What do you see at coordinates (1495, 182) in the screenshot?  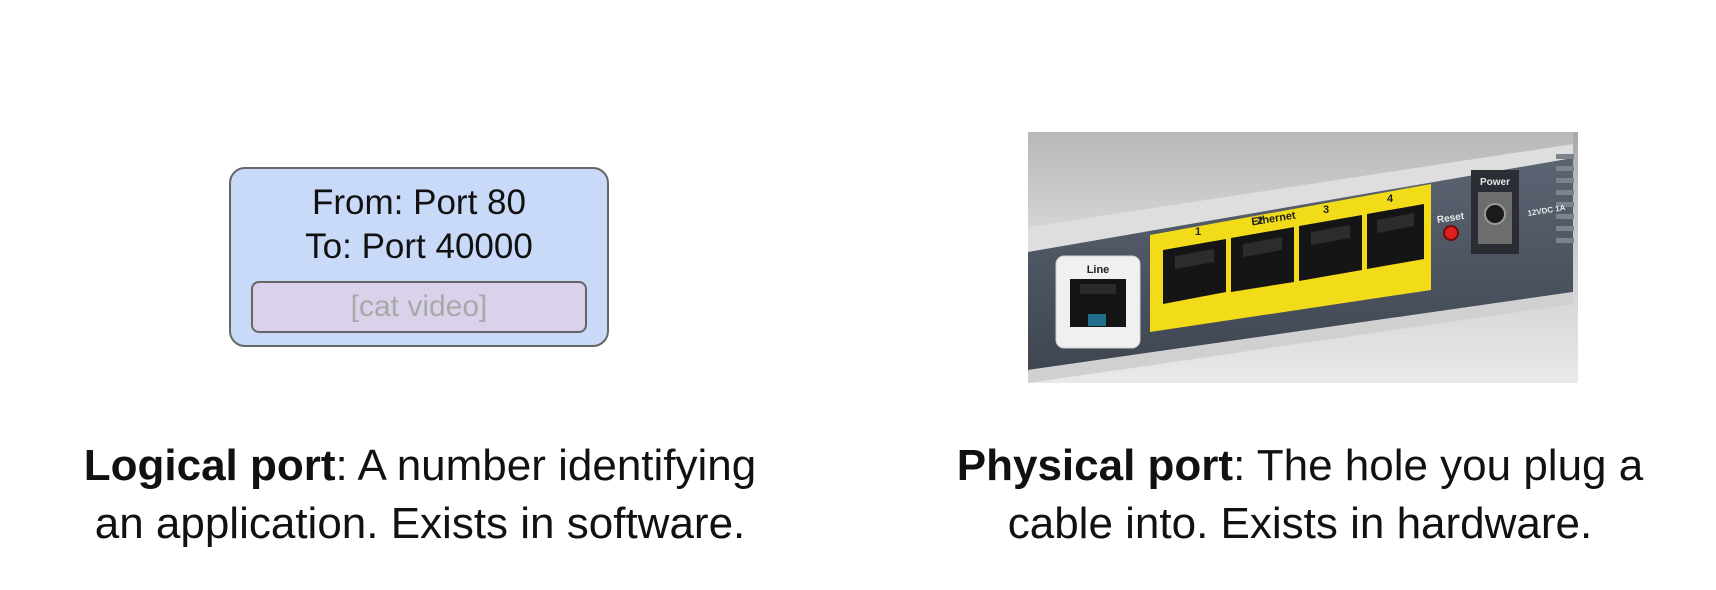 I see `power-label: Power` at bounding box center [1495, 182].